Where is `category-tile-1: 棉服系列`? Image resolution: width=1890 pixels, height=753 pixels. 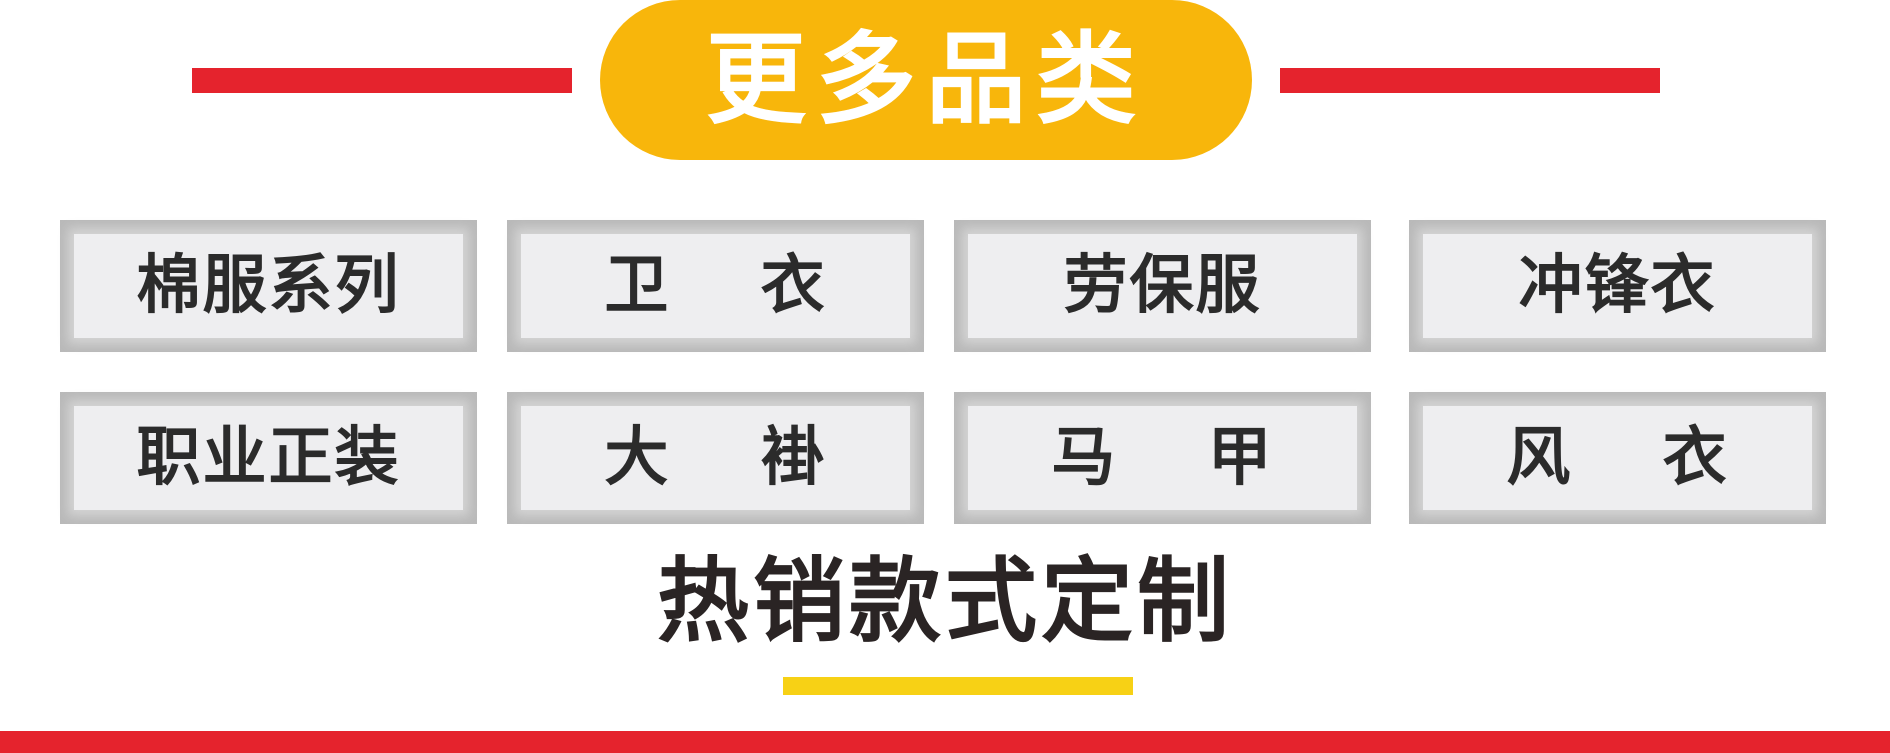 category-tile-1: 棉服系列 is located at coordinates (268, 286).